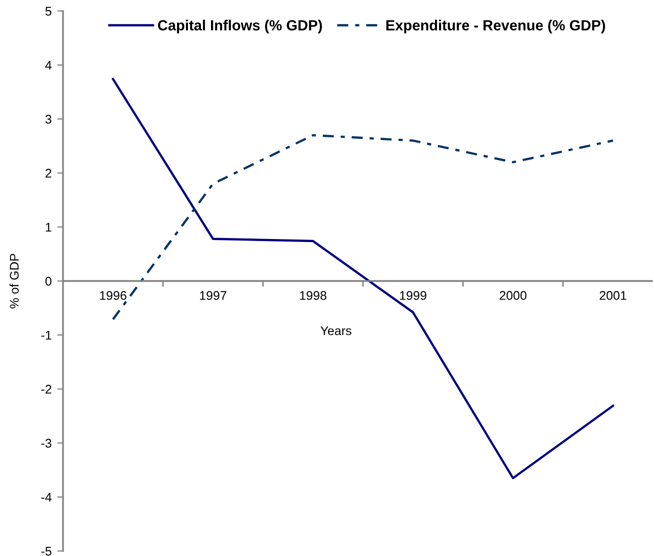 The image size is (654, 556). I want to click on y-tick-label: 1, so click(49, 227).